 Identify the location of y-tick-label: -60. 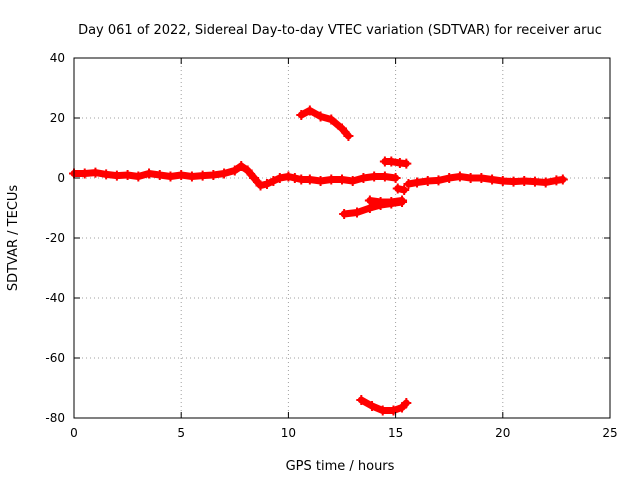
(55, 358).